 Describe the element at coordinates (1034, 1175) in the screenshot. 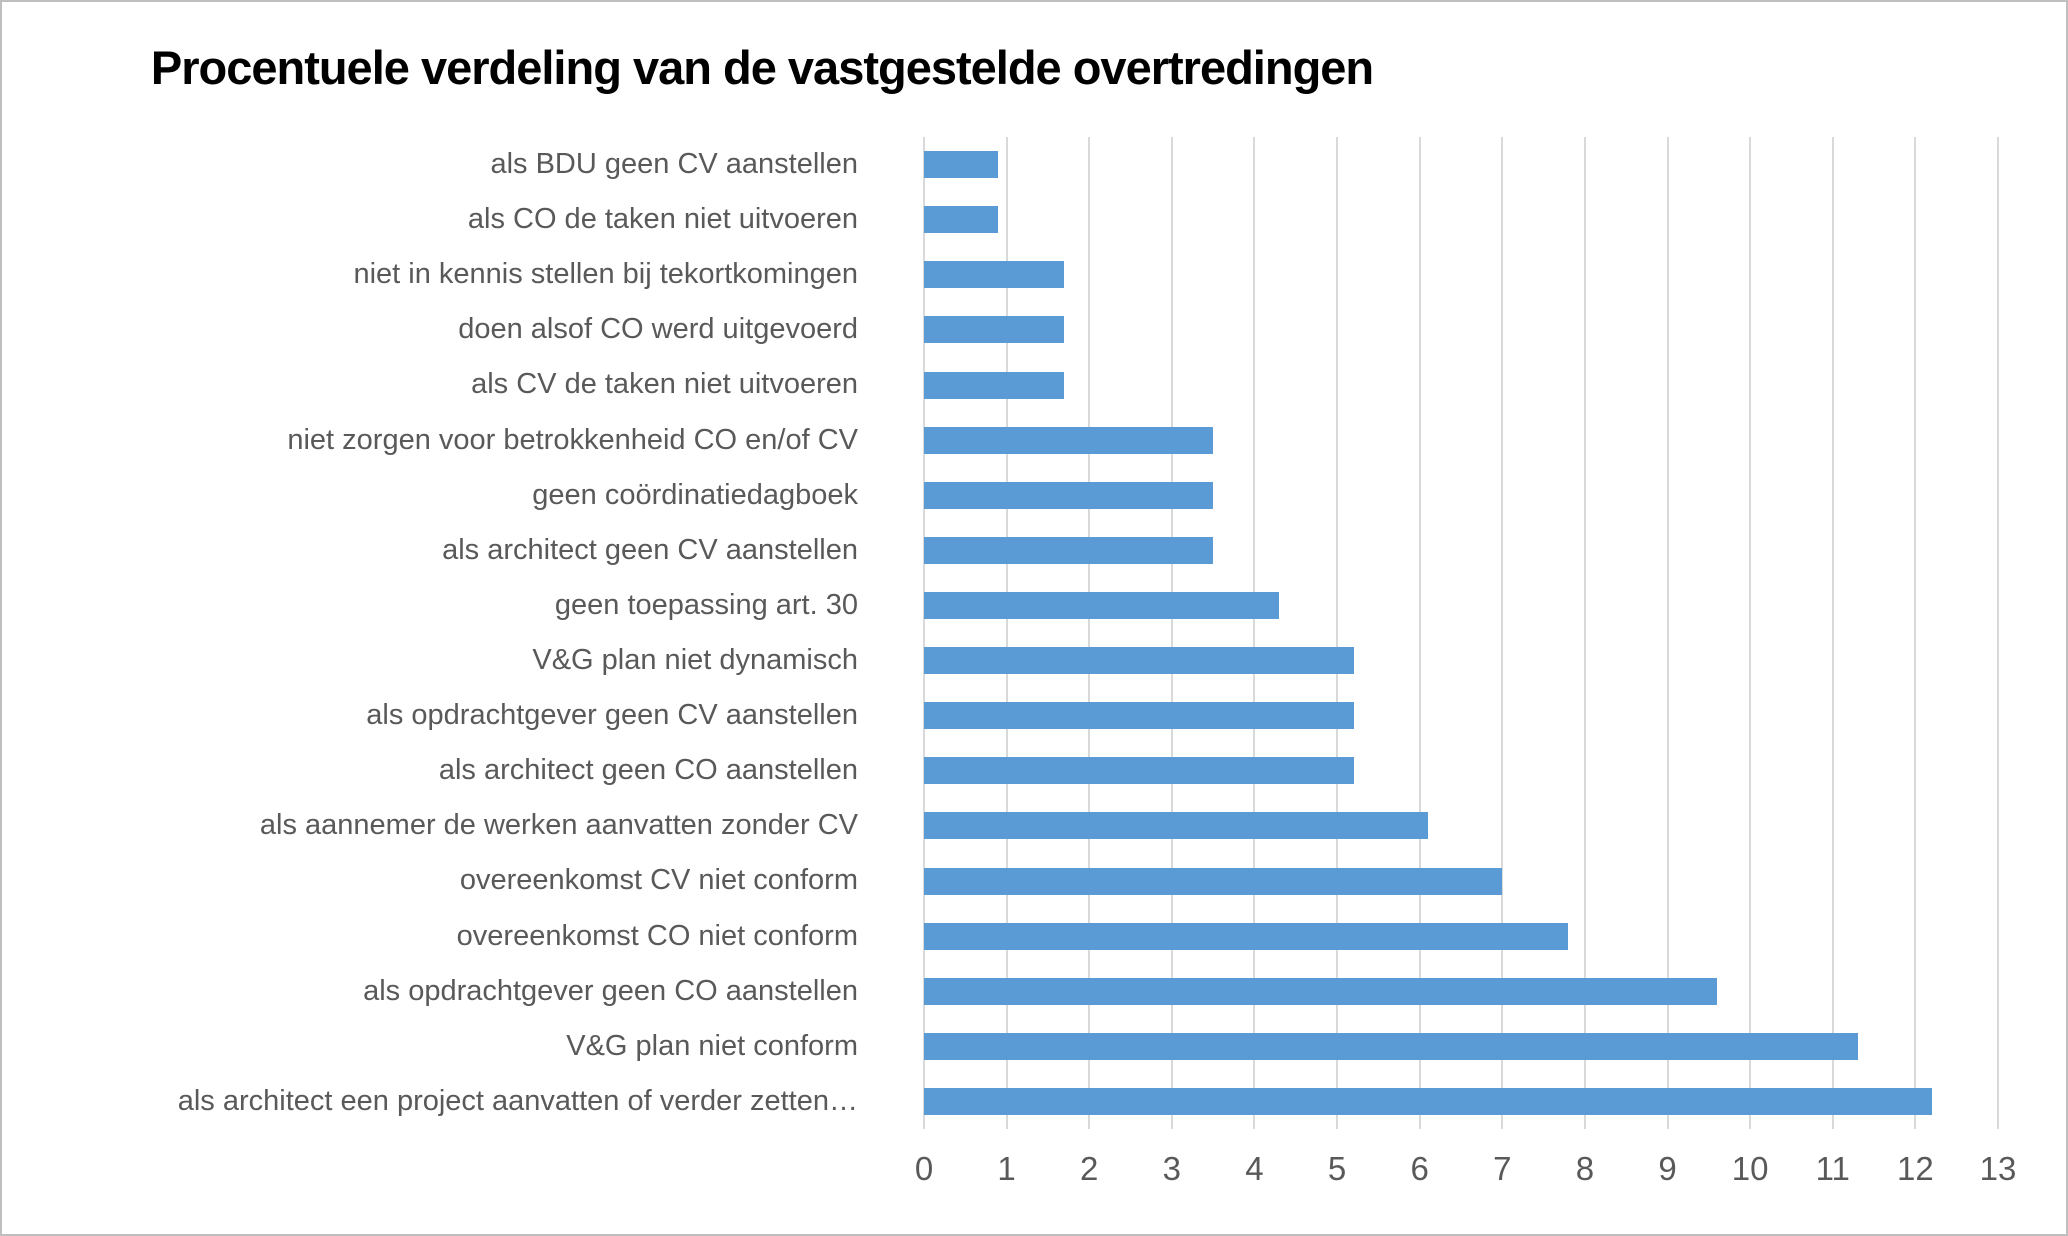

I see `x-axis-tick-labels: 0 1 2 3 4 5 6 7 8 9 10 11 12 13` at that location.